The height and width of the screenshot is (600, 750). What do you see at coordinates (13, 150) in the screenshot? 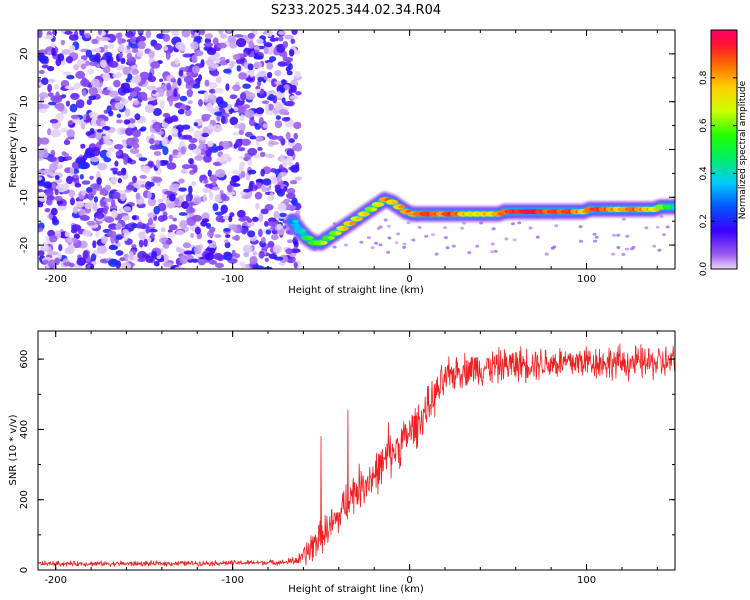
I see `spectrogram-y-label: Frequency (Hz)` at bounding box center [13, 150].